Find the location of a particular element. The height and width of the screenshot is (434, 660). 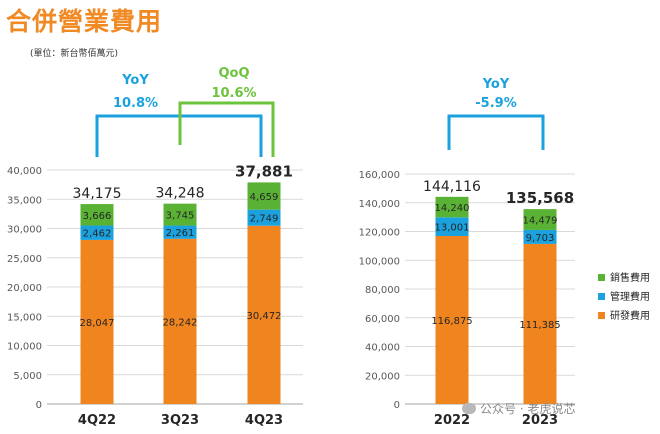

y-tick-label: 80,000 is located at coordinates (382, 290).